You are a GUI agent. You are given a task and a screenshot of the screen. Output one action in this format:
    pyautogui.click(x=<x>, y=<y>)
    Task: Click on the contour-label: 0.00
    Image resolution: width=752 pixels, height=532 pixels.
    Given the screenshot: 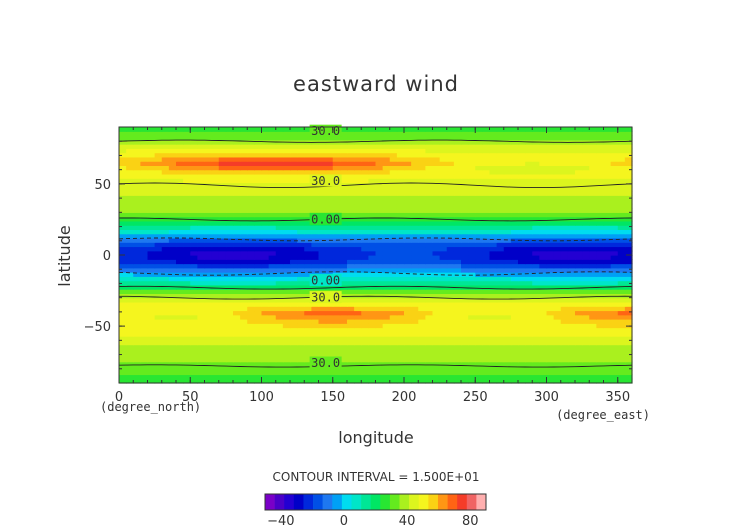 What is the action you would take?
    pyautogui.click(x=325, y=219)
    